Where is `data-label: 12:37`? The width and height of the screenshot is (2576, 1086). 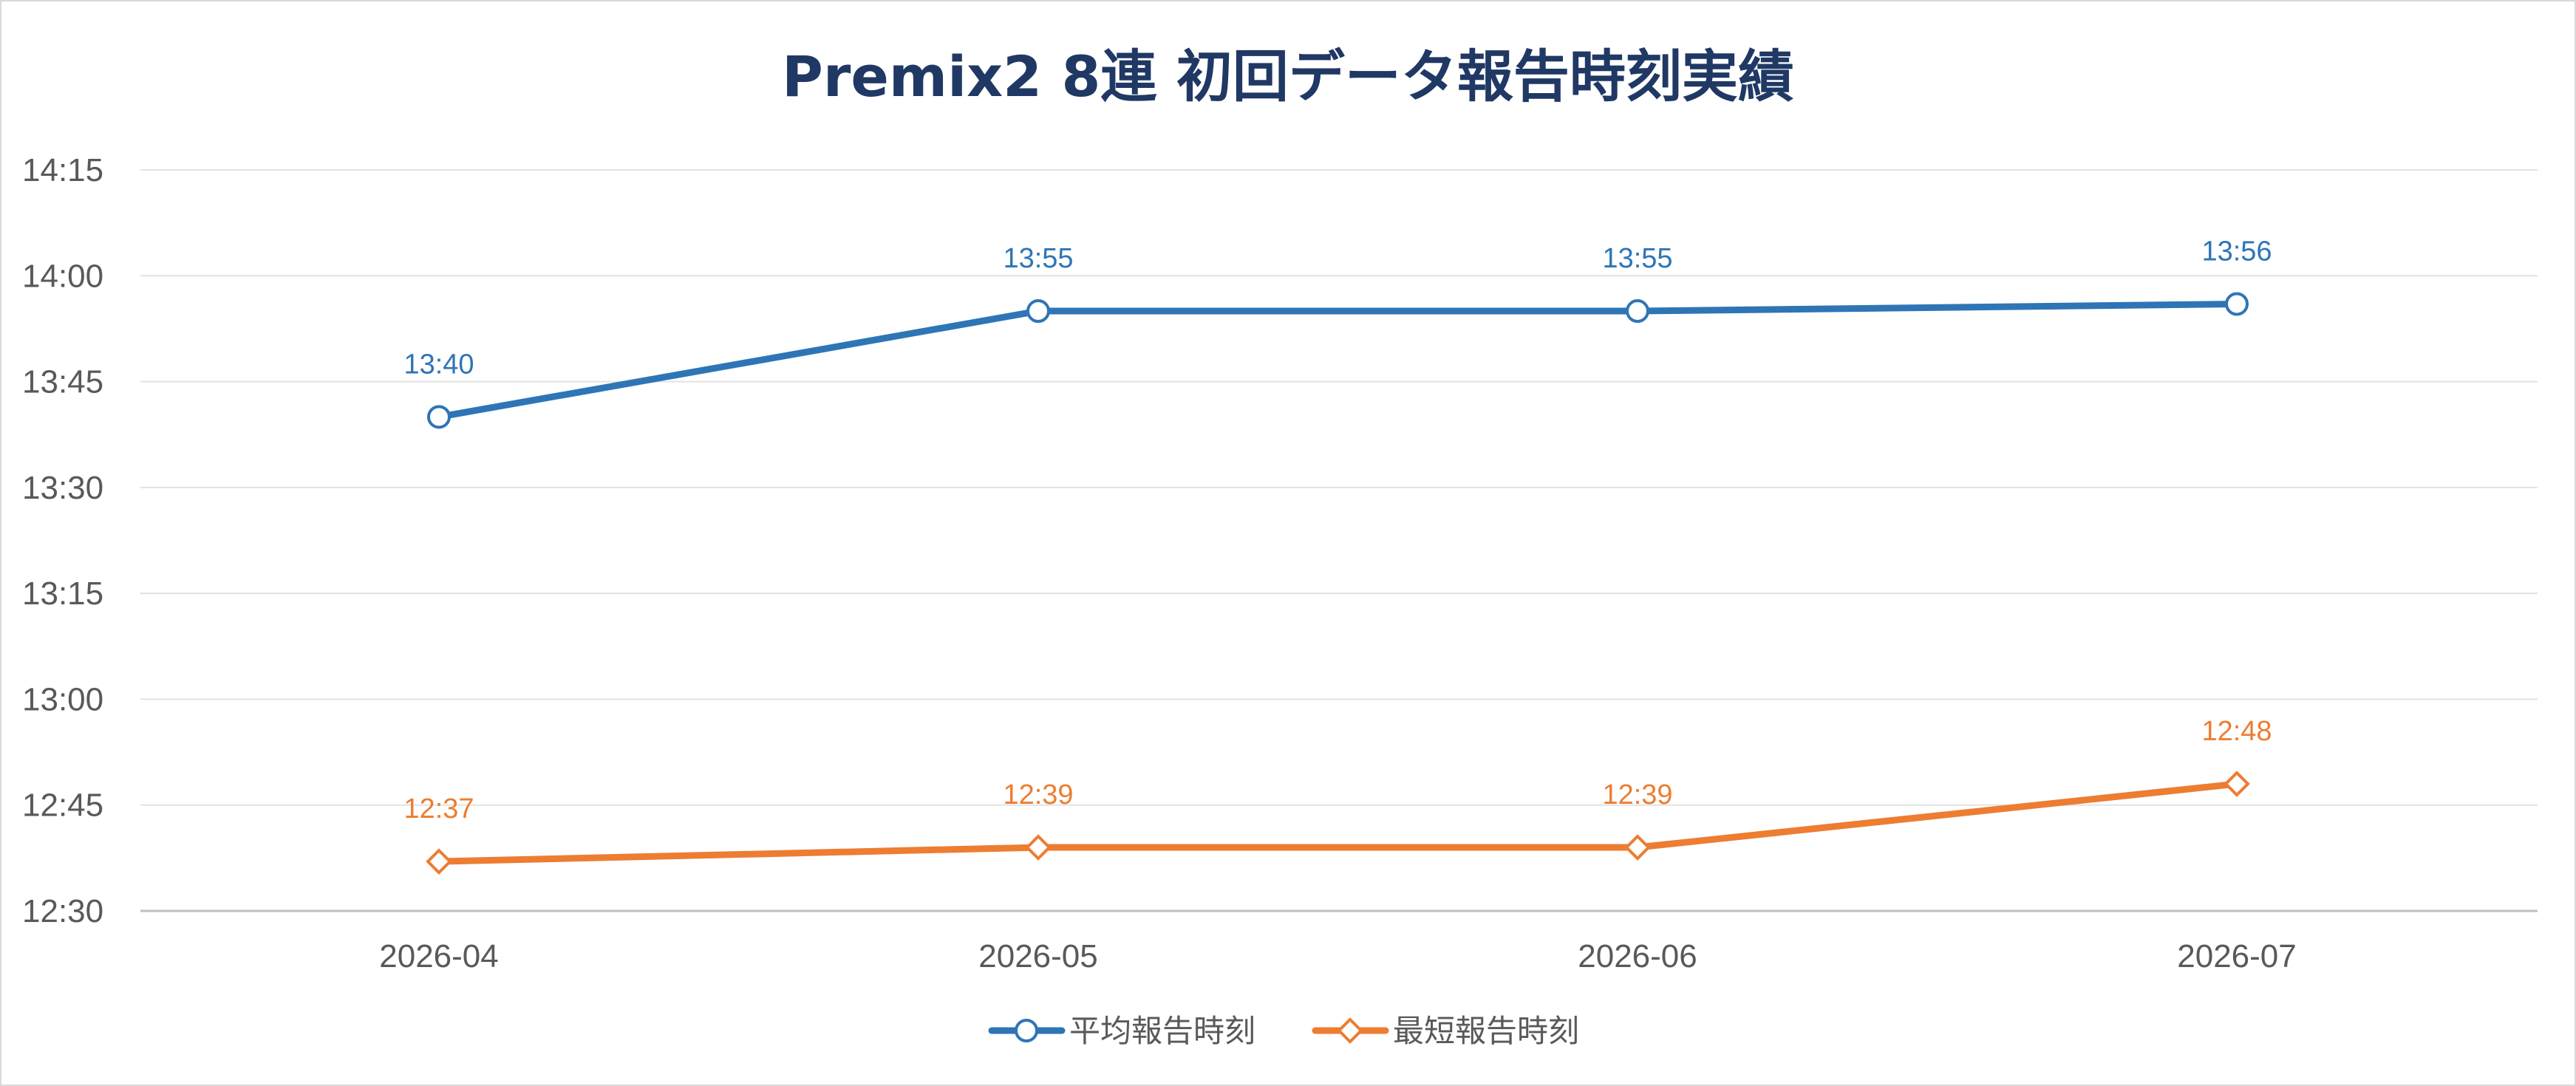
data-label: 12:37 is located at coordinates (438, 808).